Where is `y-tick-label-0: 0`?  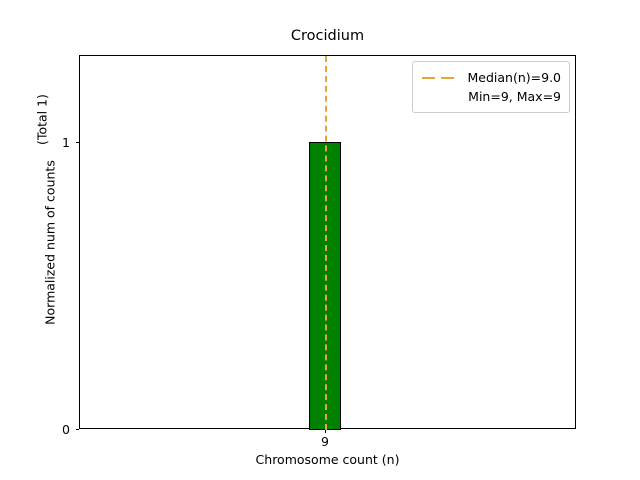 y-tick-label-0: 0 is located at coordinates (66, 429).